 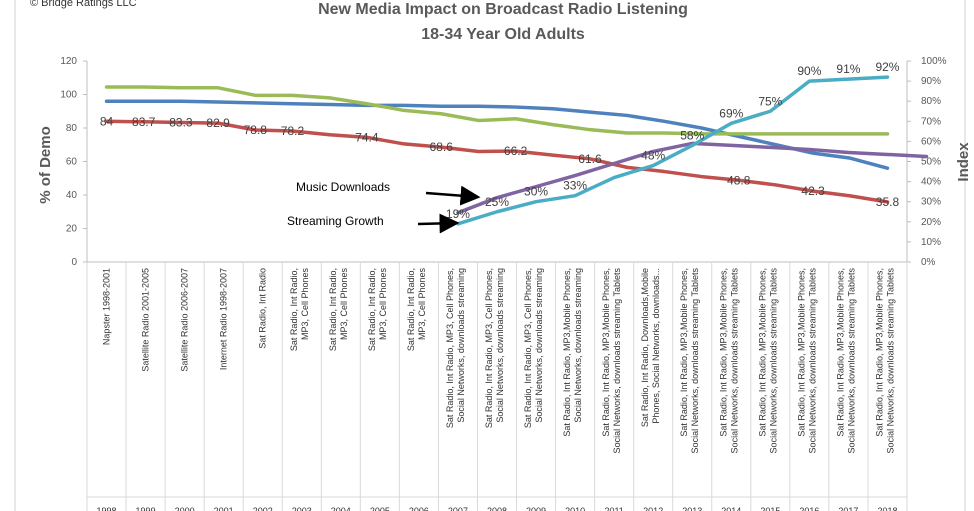 I want to click on data-label: 66.2, so click(x=516, y=151).